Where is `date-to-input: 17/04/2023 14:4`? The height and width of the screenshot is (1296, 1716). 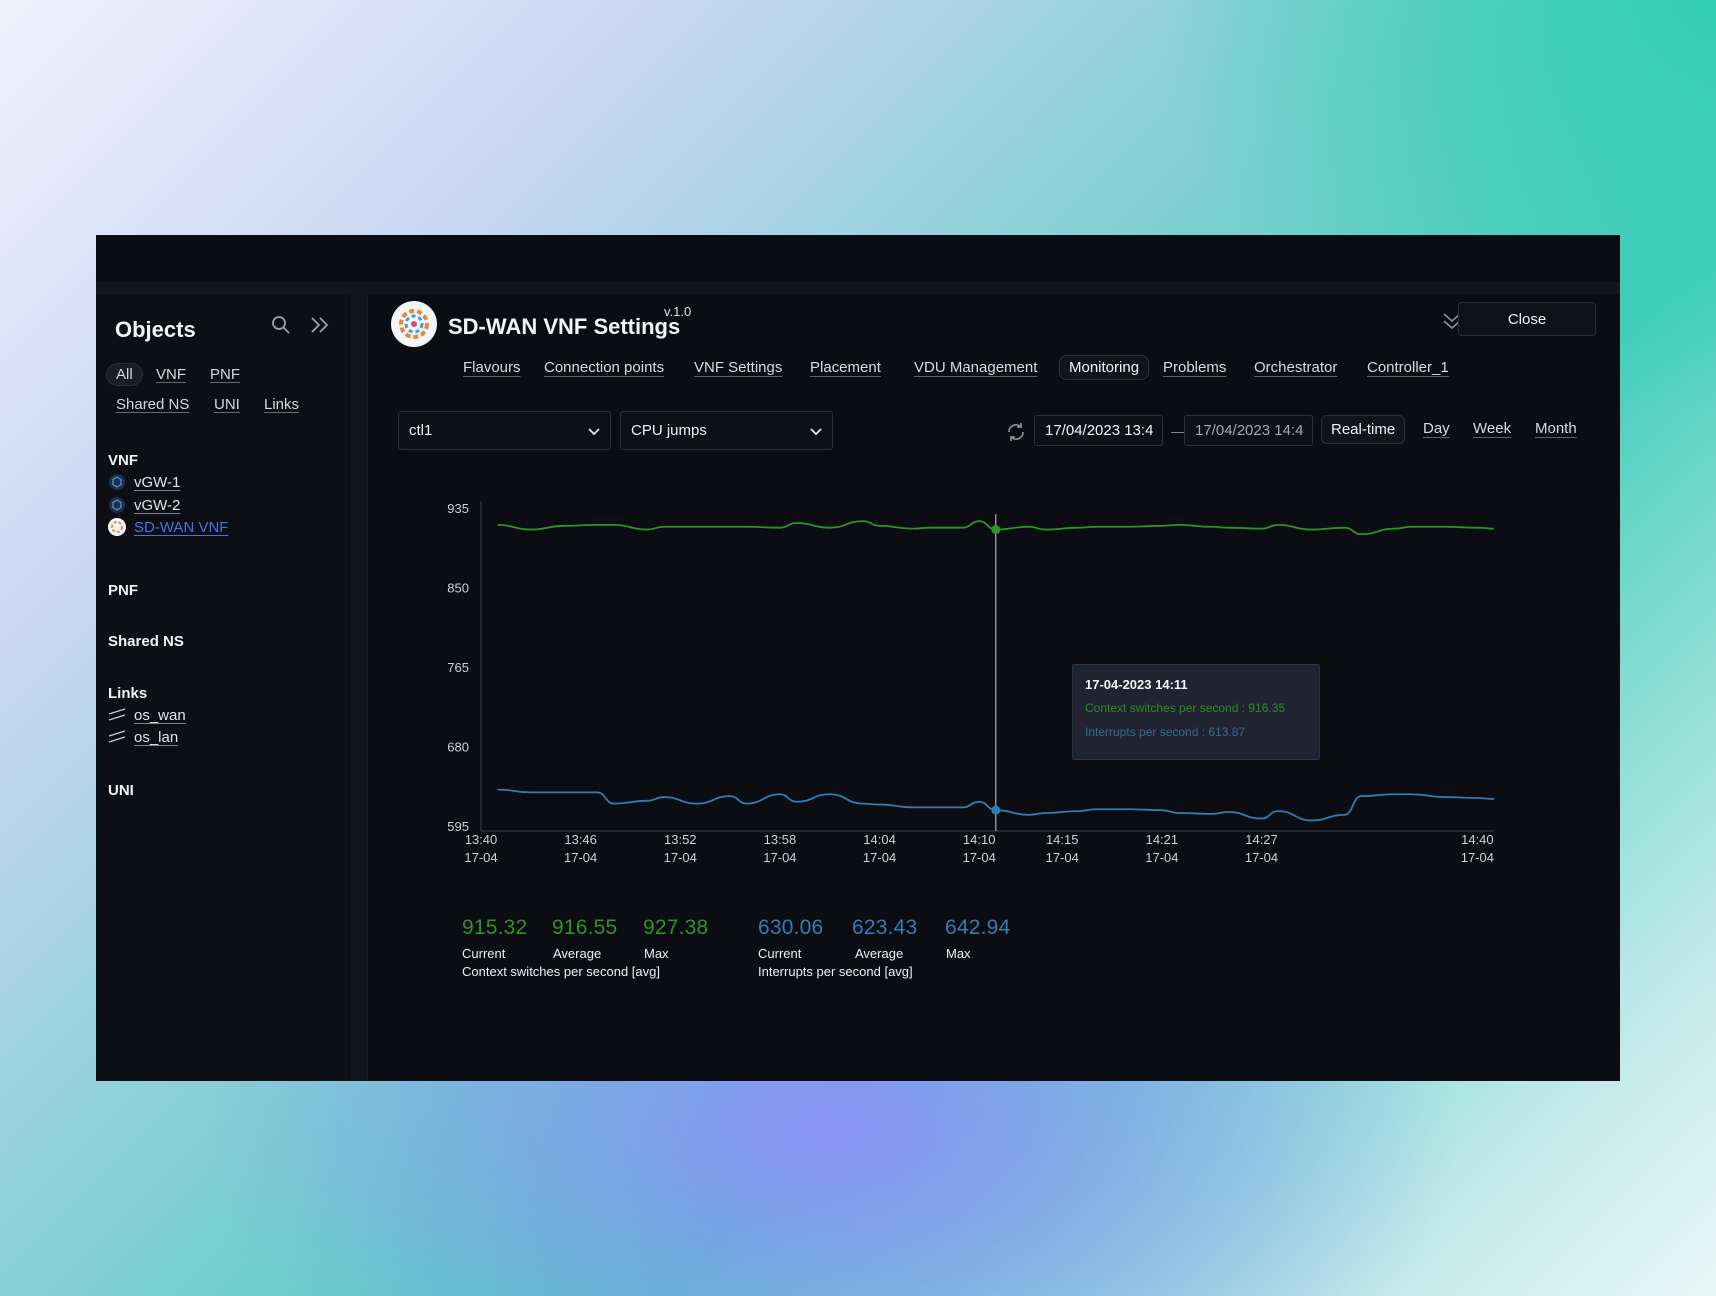 date-to-input: 17/04/2023 14:4 is located at coordinates (1248, 430).